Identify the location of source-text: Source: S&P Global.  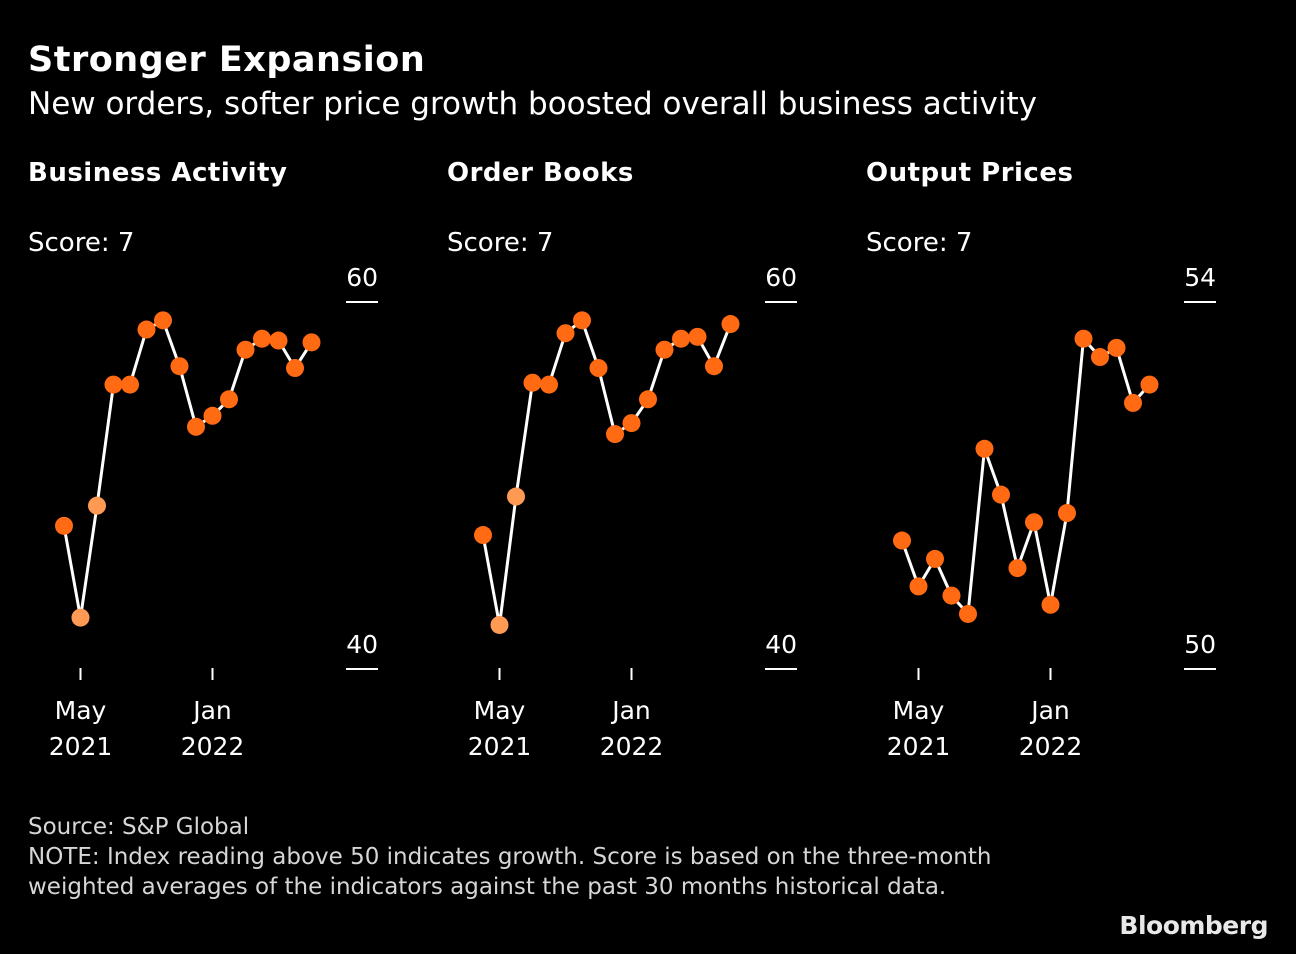
(139, 827).